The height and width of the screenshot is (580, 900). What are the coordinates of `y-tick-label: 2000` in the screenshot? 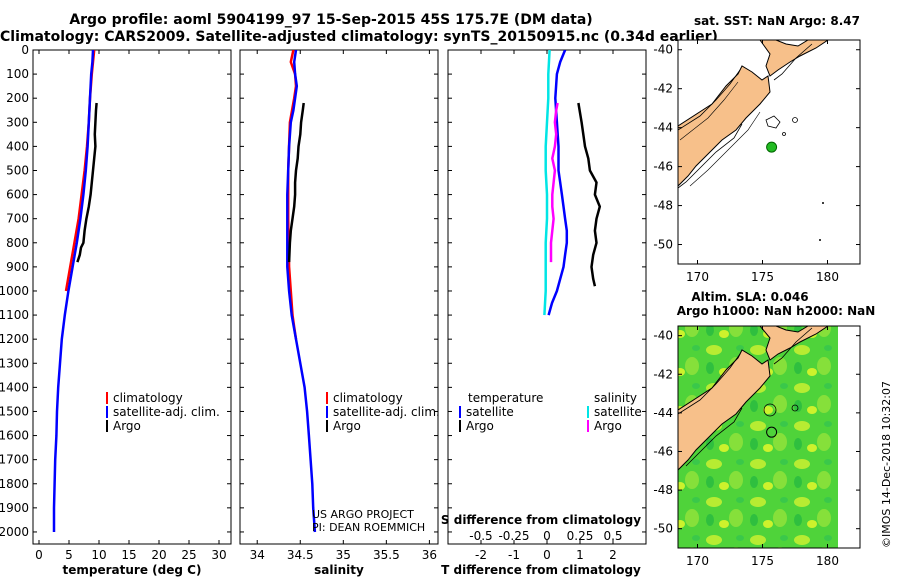 It's located at (14, 532).